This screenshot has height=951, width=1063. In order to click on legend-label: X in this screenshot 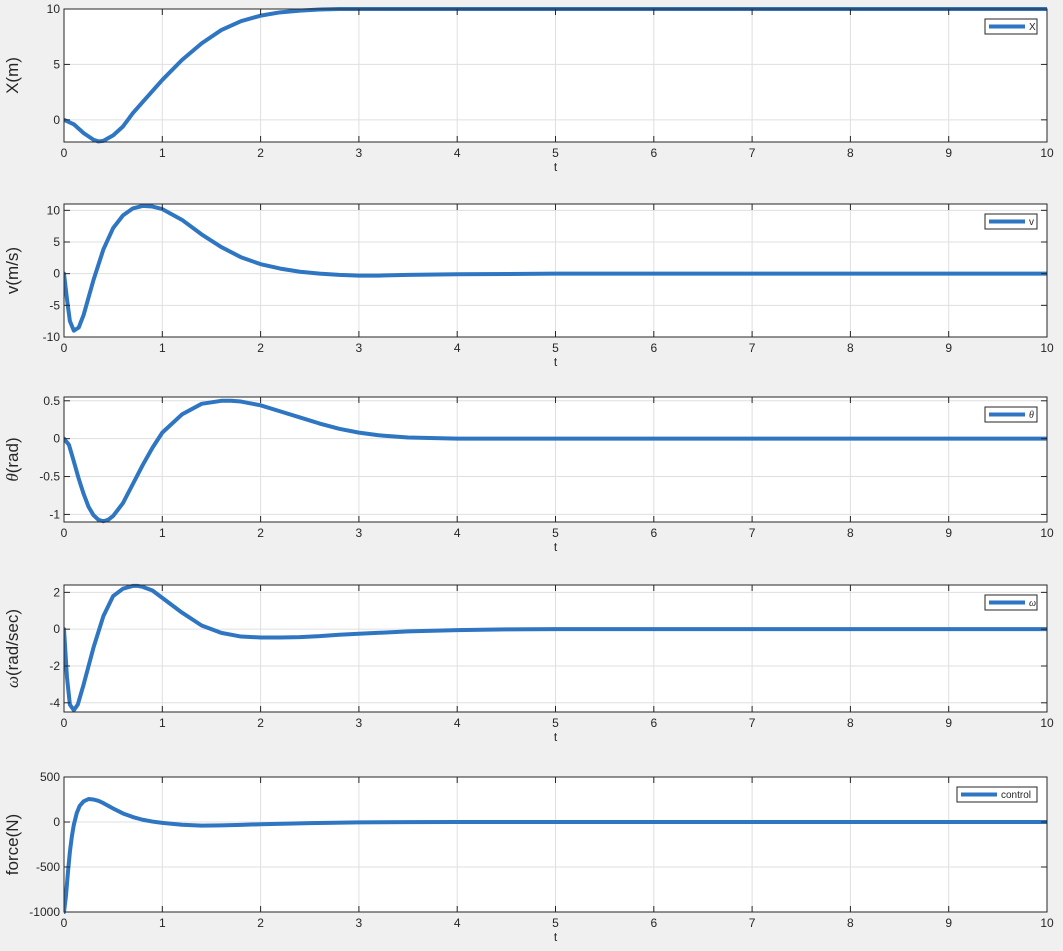, I will do `click(1032, 27)`.